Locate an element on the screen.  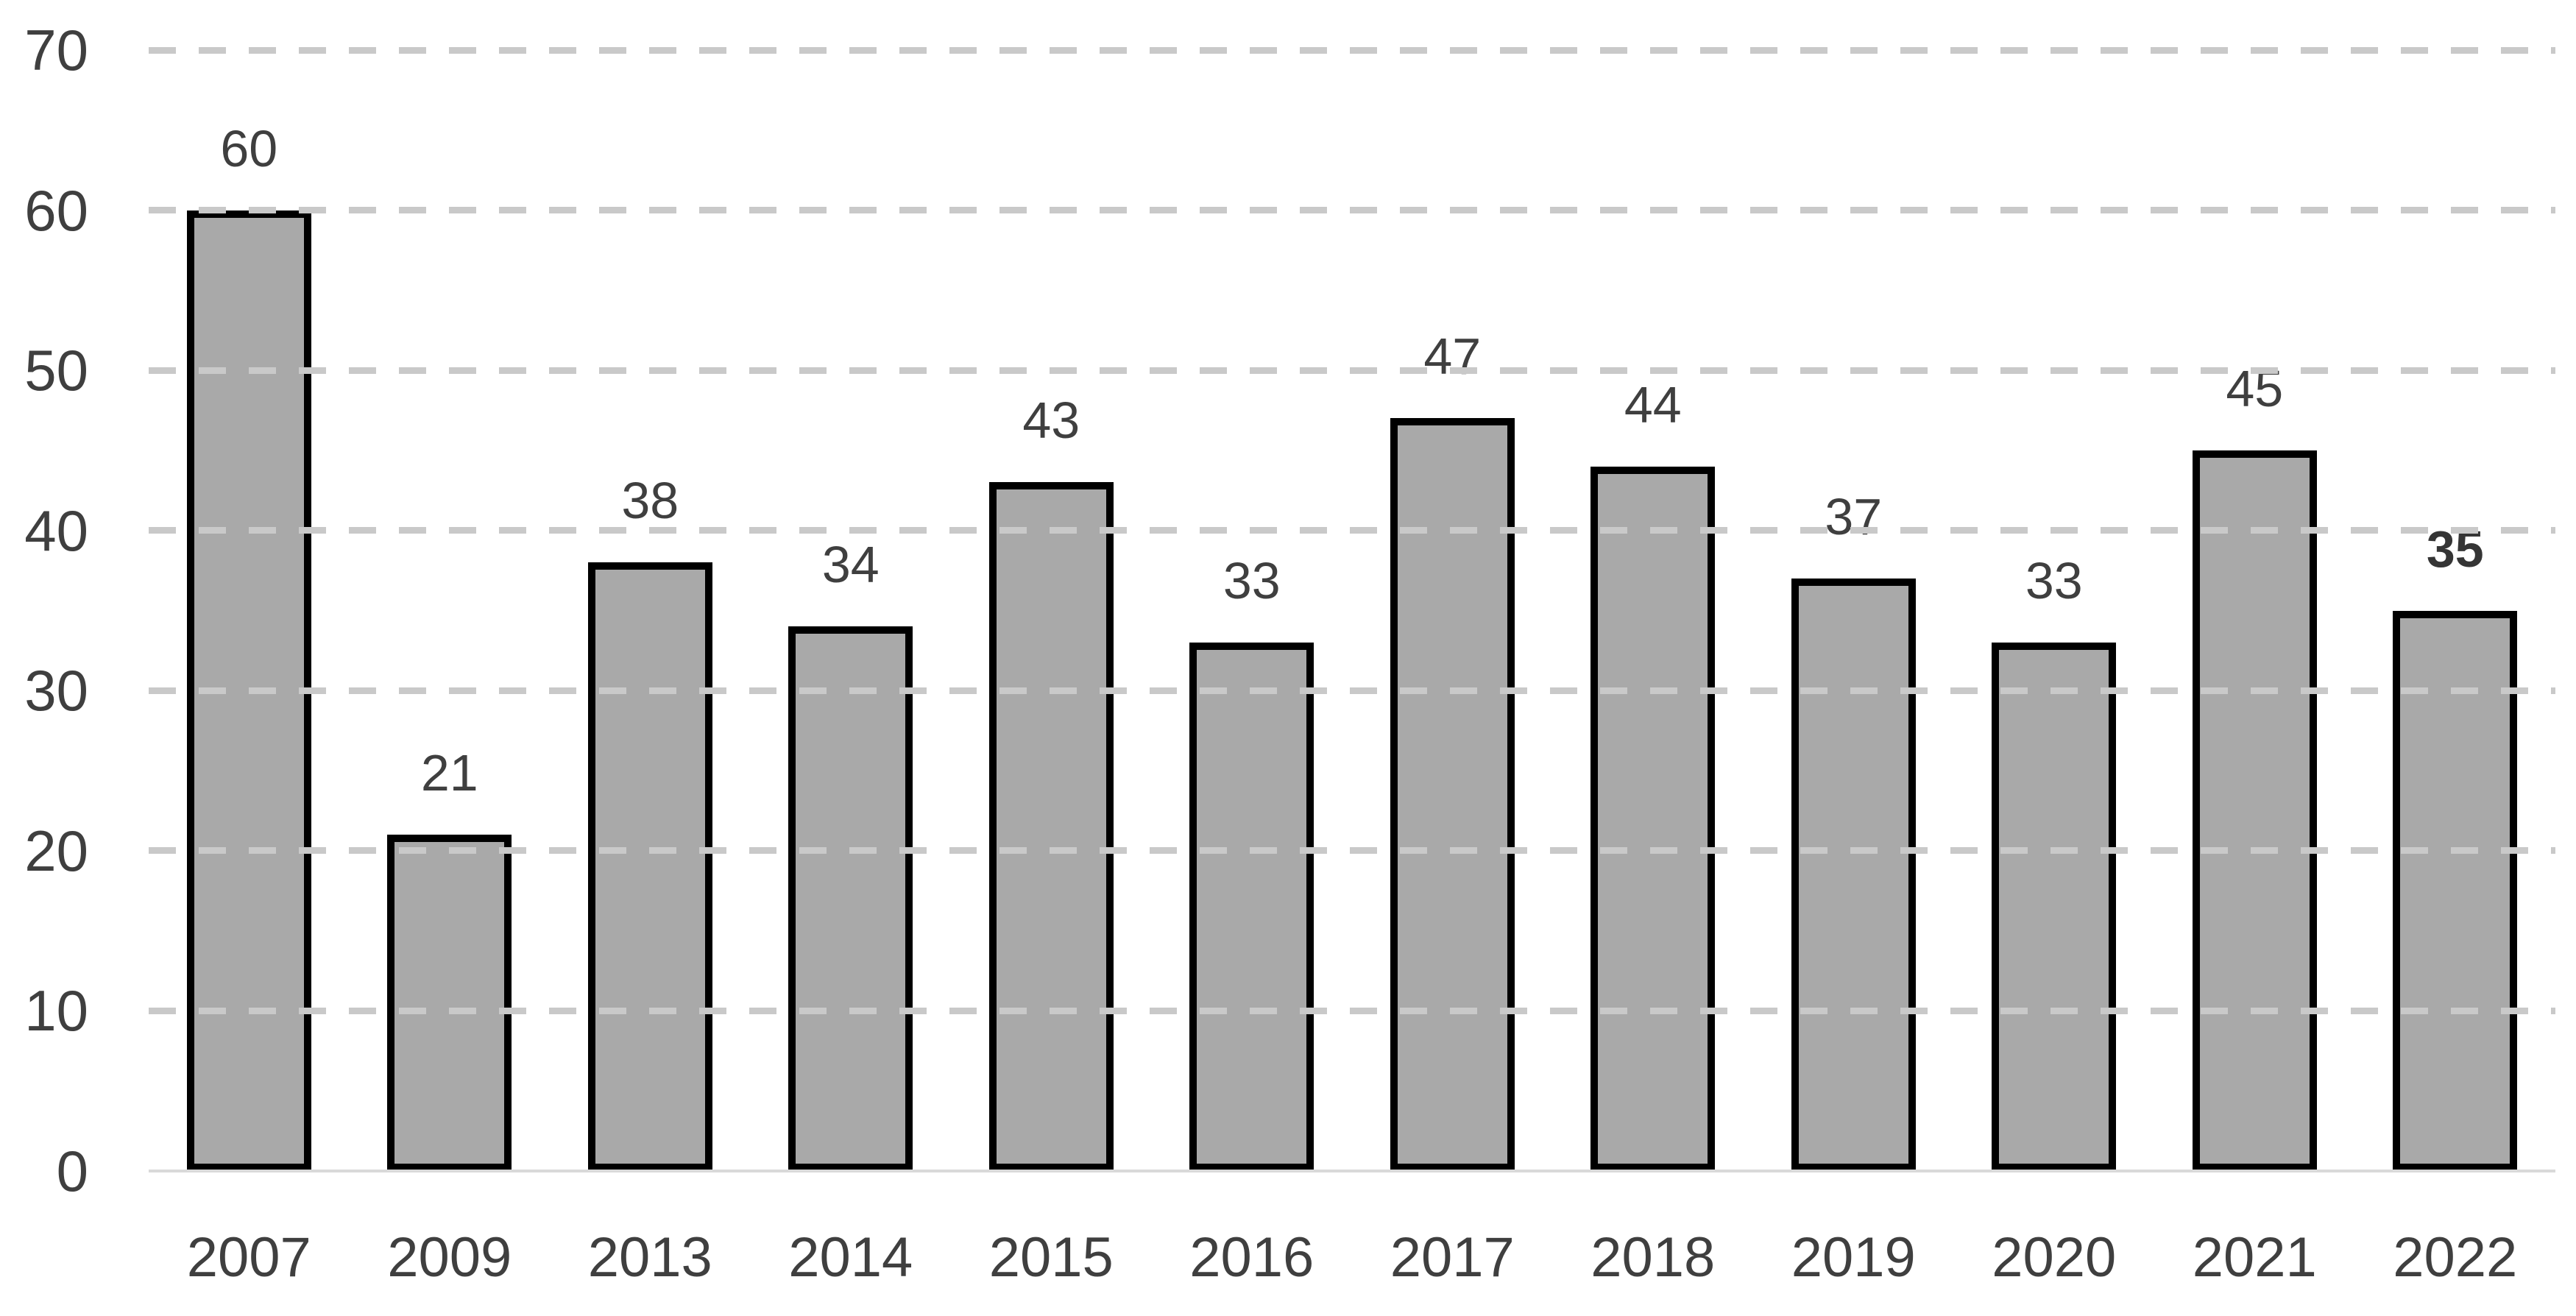
bar-value-label: 34 is located at coordinates (850, 565).